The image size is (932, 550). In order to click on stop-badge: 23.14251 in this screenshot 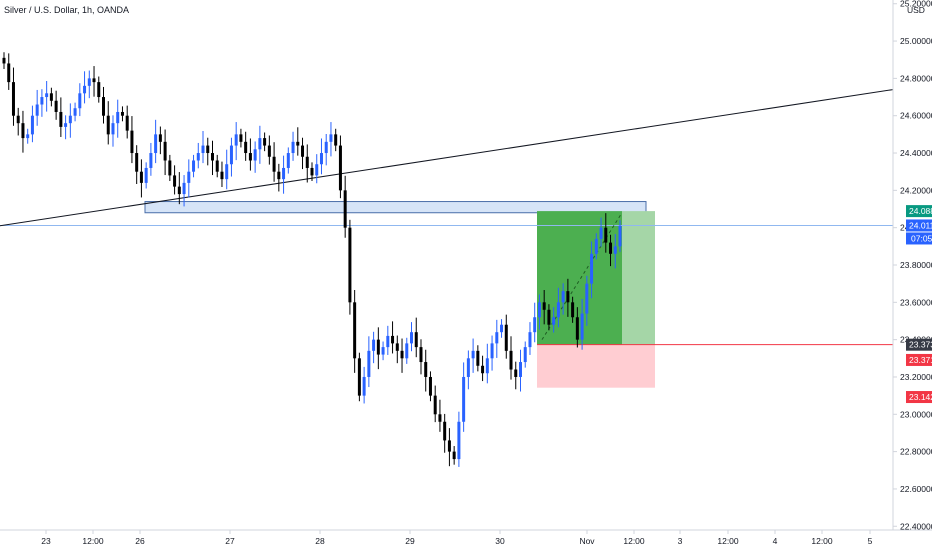, I will do `click(920, 397)`.